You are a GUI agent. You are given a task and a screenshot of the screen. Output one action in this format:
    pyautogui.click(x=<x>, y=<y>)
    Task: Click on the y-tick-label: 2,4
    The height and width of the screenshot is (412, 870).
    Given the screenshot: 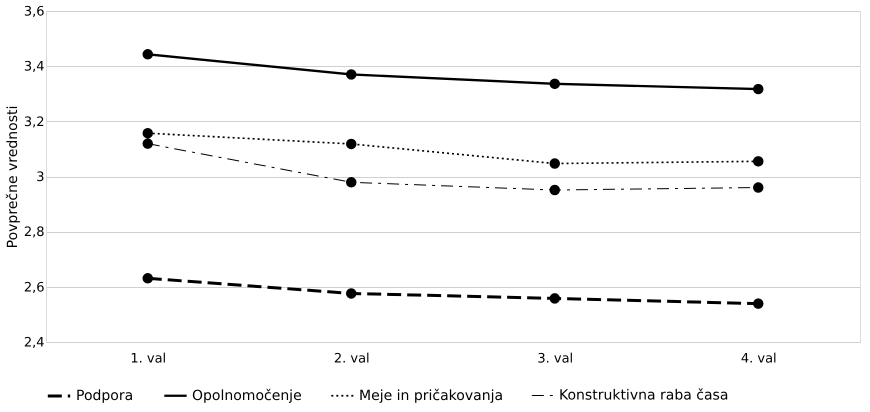 What is the action you would take?
    pyautogui.click(x=34, y=343)
    